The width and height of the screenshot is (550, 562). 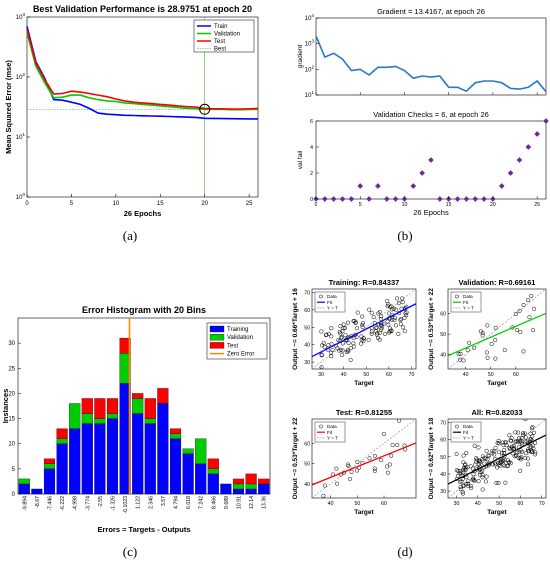 What do you see at coordinates (130, 235) in the screenshot?
I see `caption-a: (a)` at bounding box center [130, 235].